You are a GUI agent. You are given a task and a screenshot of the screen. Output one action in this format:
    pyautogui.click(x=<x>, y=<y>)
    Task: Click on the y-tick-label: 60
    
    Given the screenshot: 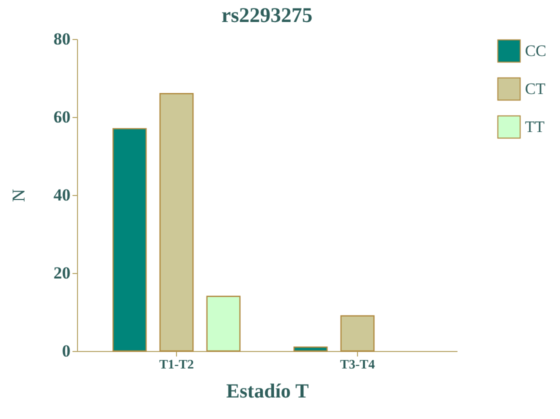 What is the action you would take?
    pyautogui.click(x=62, y=117)
    